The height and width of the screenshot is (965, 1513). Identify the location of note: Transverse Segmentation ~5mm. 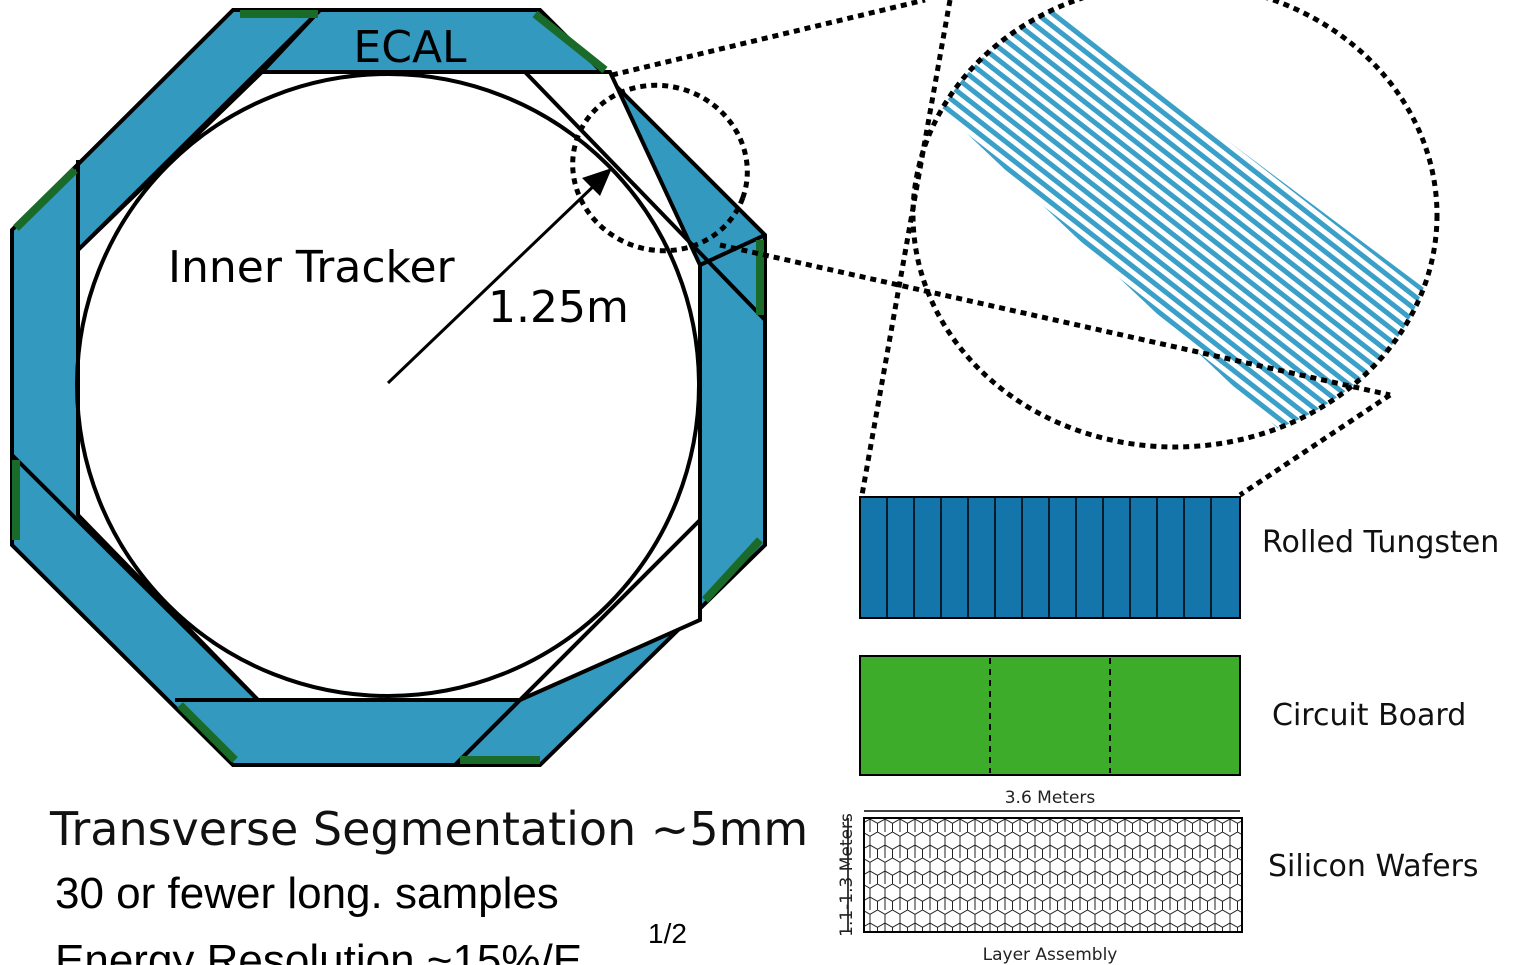
(428, 829).